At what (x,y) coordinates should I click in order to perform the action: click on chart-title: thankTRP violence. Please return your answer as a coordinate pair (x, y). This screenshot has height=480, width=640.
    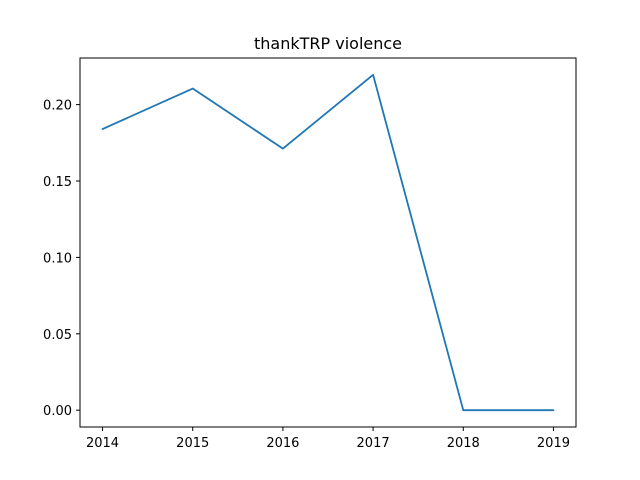
    Looking at the image, I should click on (328, 43).